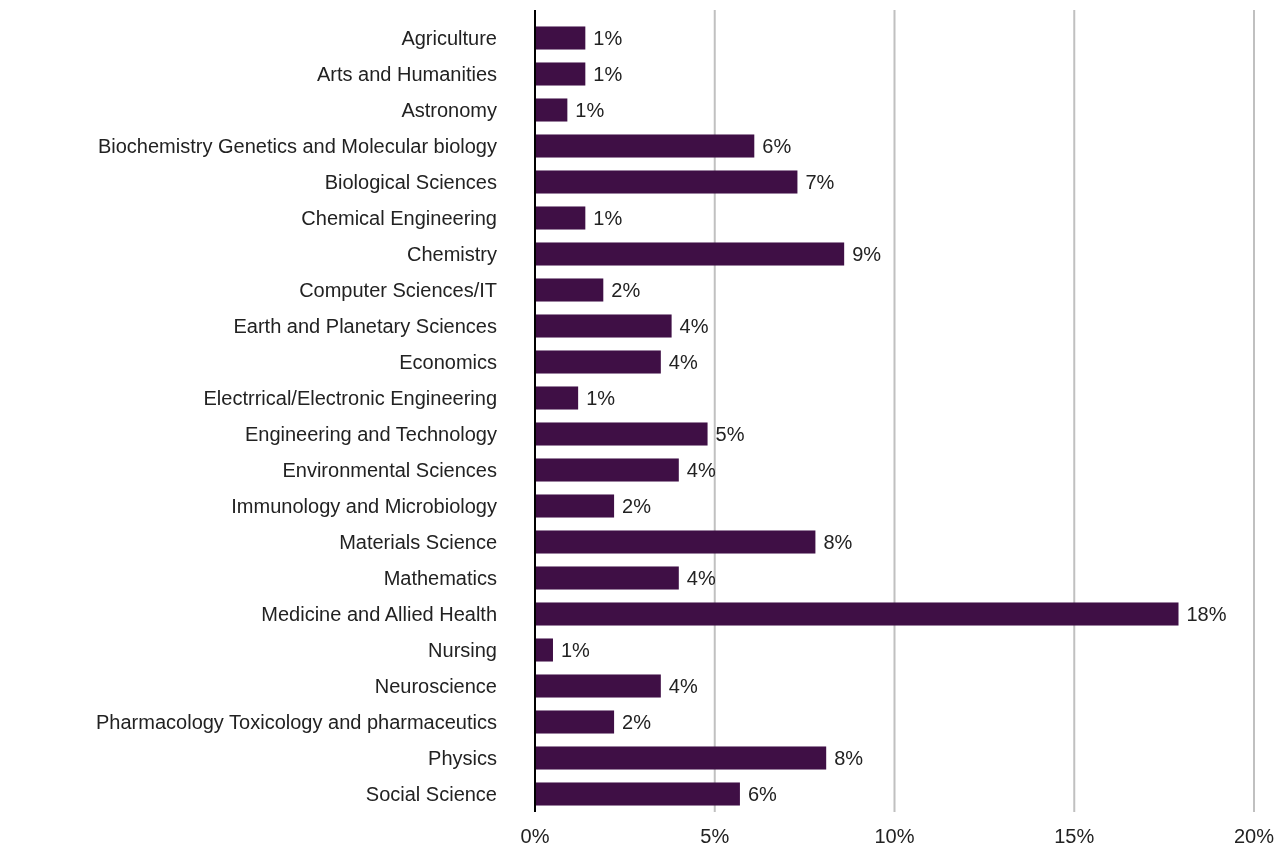 The width and height of the screenshot is (1283, 853). I want to click on y-tick-label: Computer Sciences/IT, so click(398, 290).